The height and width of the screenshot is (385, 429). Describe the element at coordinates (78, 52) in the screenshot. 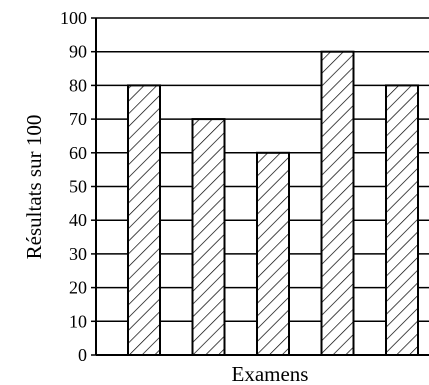

I see `y-tick-label: 90` at that location.